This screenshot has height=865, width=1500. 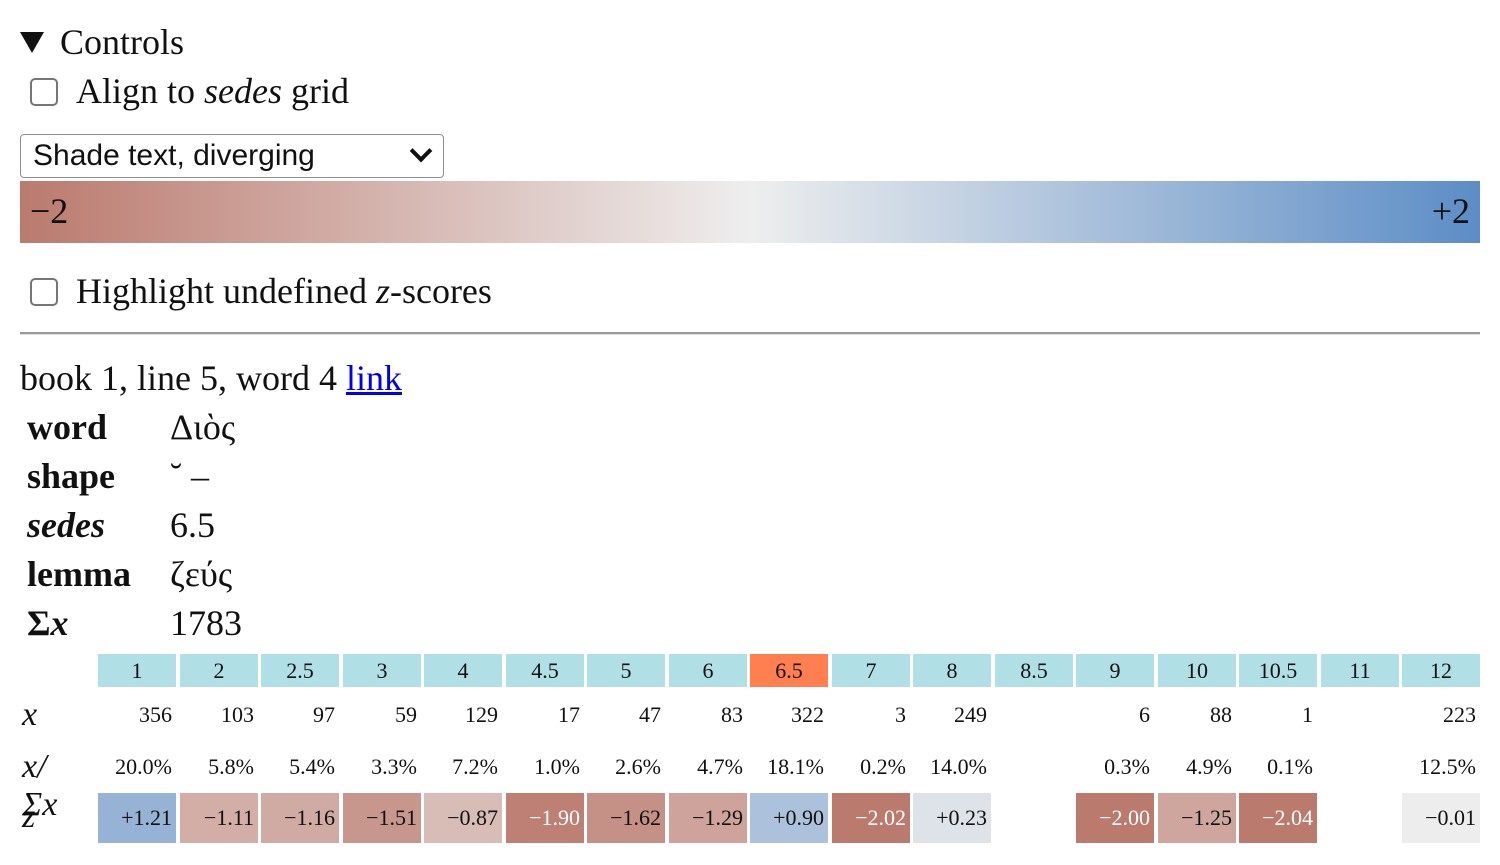 I want to click on zscore-cell: +1.21, so click(x=137, y=818).